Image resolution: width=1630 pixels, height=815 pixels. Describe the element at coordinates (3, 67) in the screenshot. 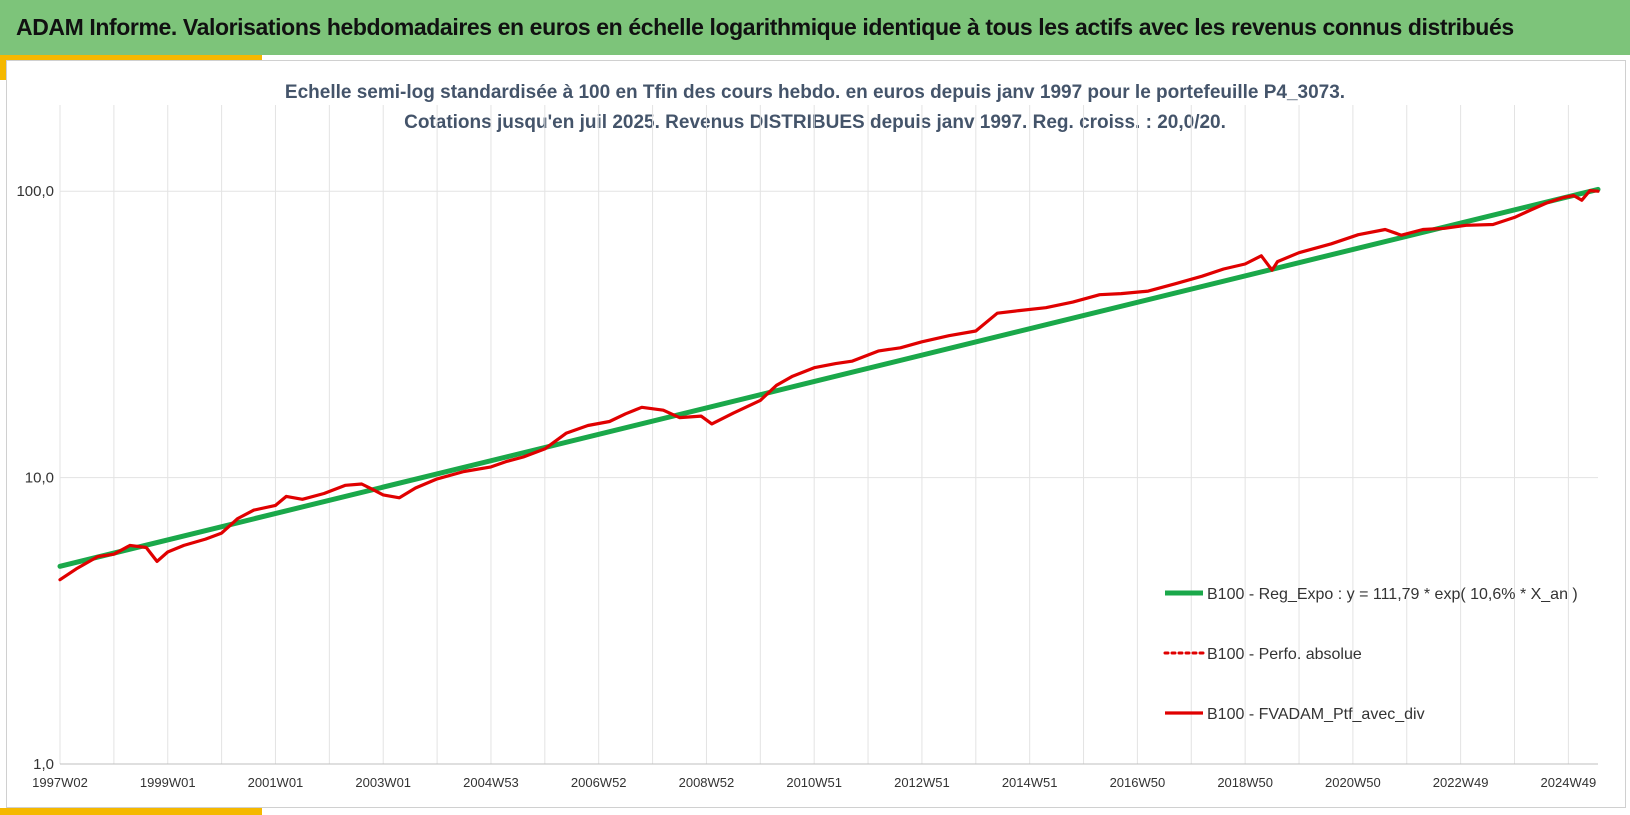

I see `accent-bar-left` at that location.